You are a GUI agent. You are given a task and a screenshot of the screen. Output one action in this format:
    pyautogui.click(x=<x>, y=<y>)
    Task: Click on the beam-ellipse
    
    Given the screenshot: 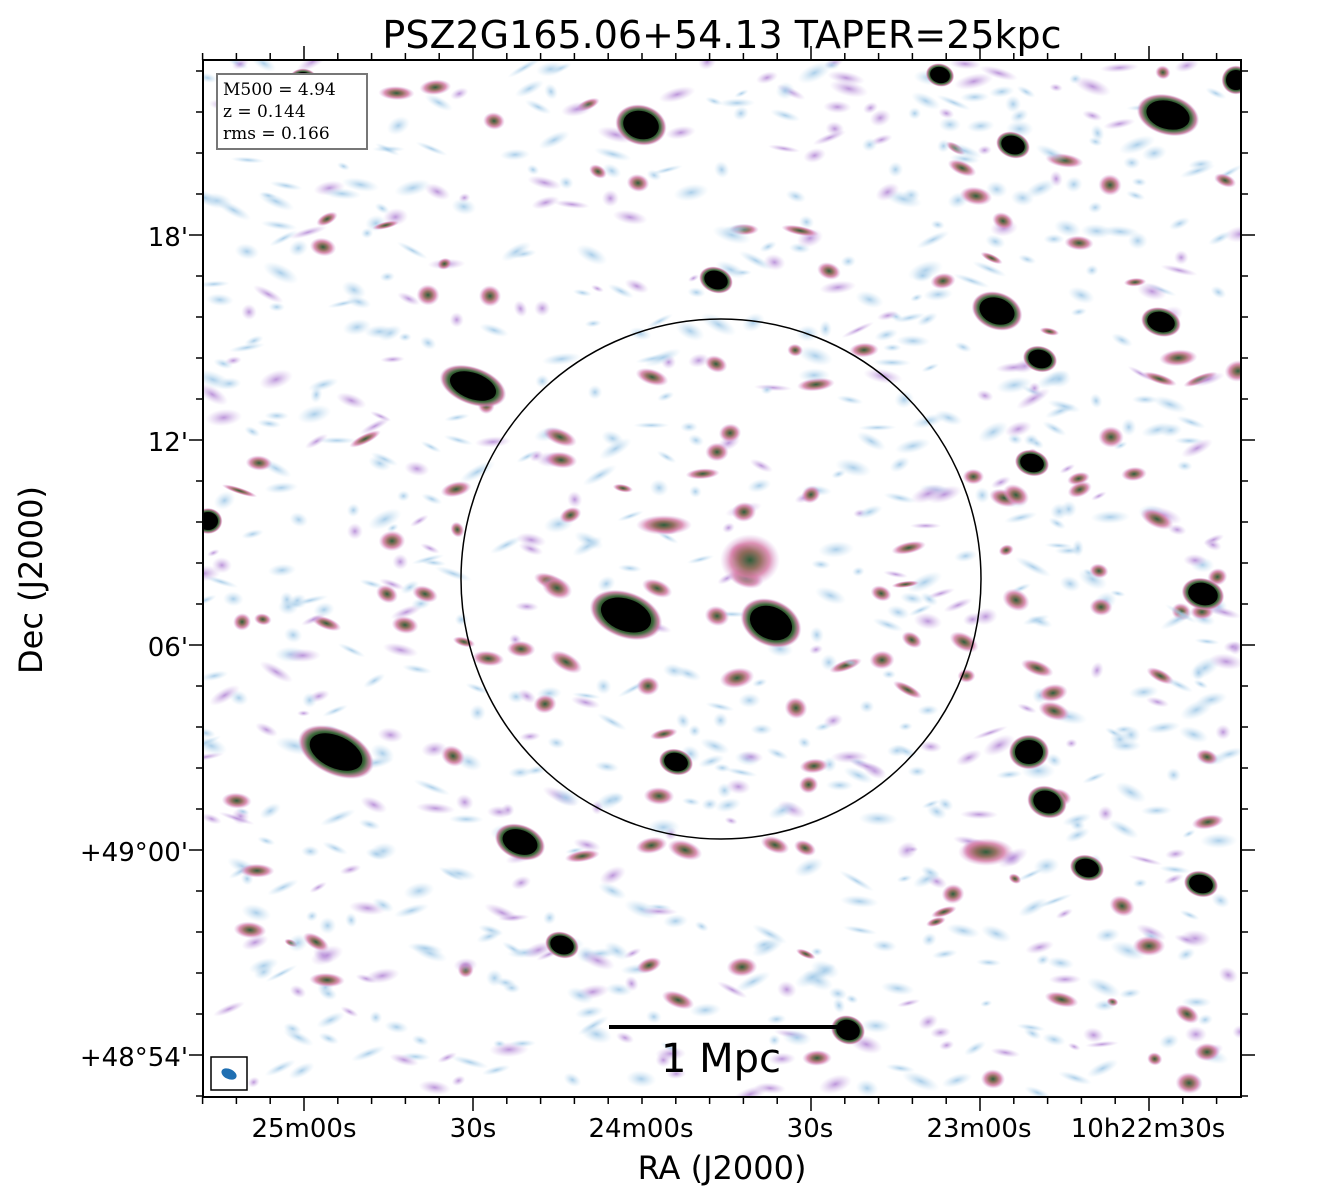 What is the action you would take?
    pyautogui.click(x=229, y=1074)
    